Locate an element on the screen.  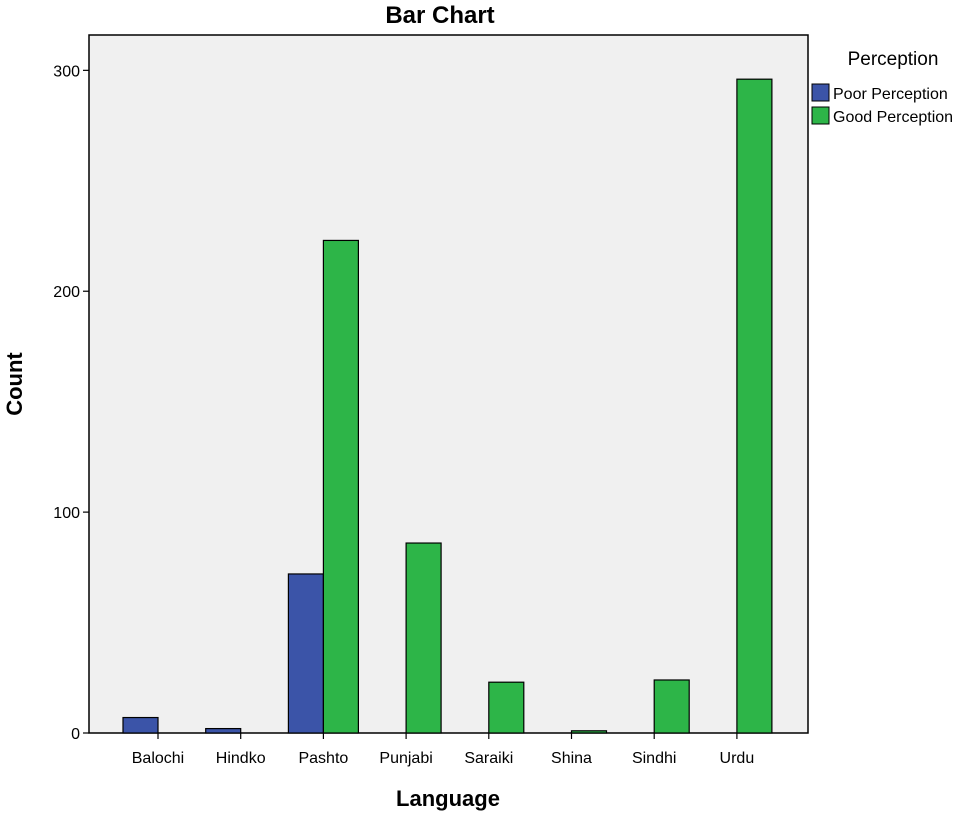
legend-title: Perception is located at coordinates (893, 59).